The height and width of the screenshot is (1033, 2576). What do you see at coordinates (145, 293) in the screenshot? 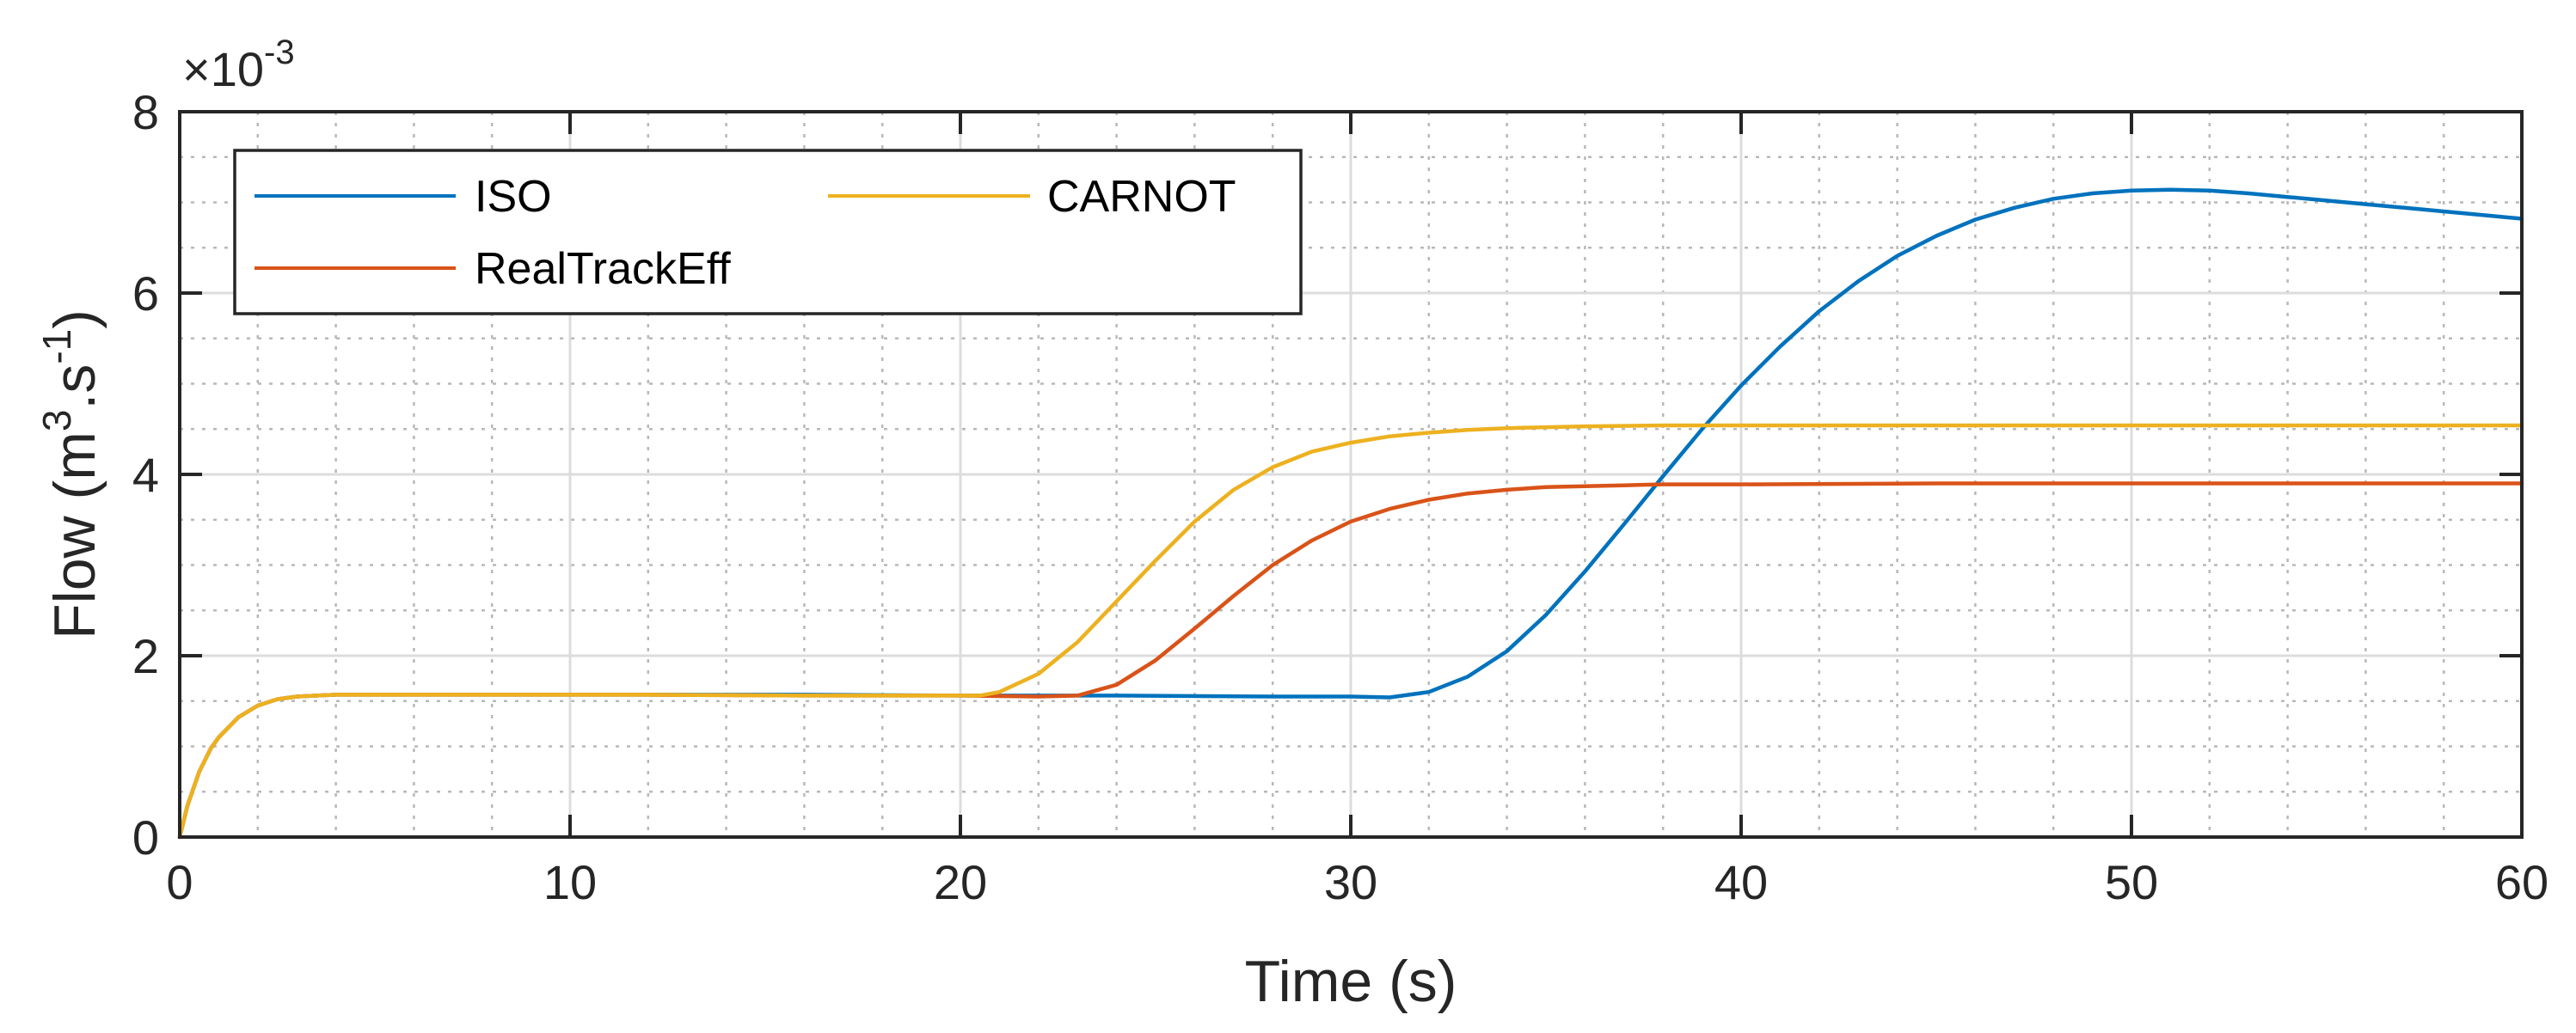
I see `y-tick-label: 6` at bounding box center [145, 293].